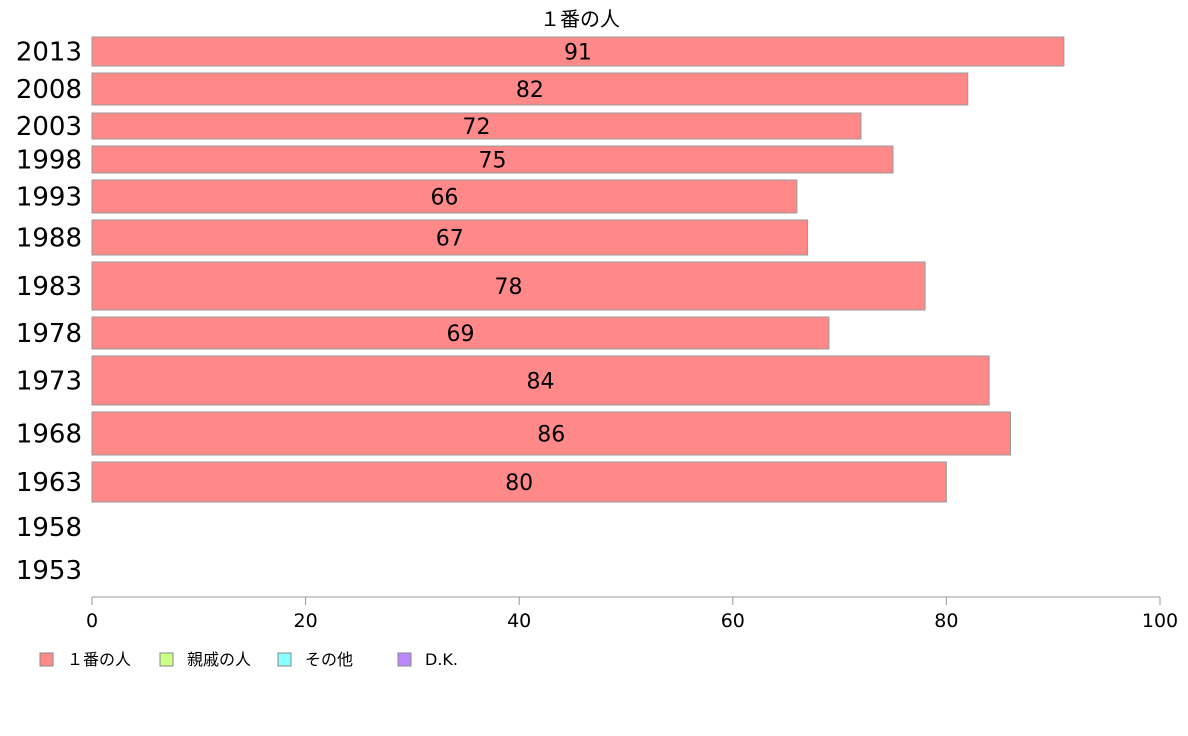 The height and width of the screenshot is (736, 1188). I want to click on year-label: 2013, so click(49, 53).